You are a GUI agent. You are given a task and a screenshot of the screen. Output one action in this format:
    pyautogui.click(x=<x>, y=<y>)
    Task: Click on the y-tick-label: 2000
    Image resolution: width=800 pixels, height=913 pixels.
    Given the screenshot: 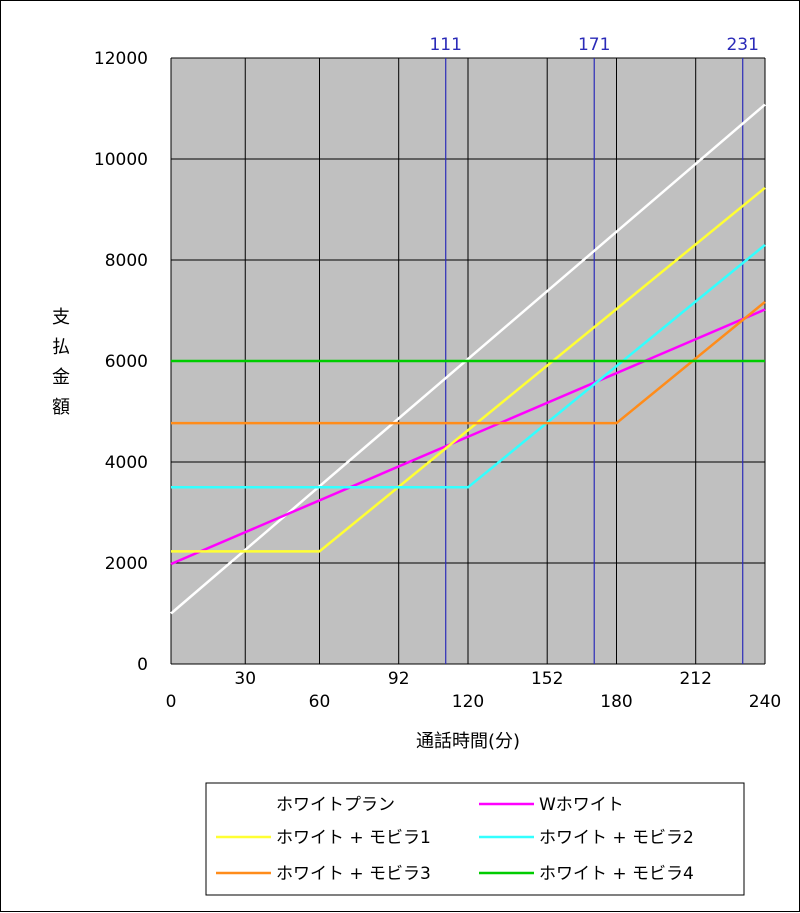 What is the action you would take?
    pyautogui.click(x=126, y=564)
    